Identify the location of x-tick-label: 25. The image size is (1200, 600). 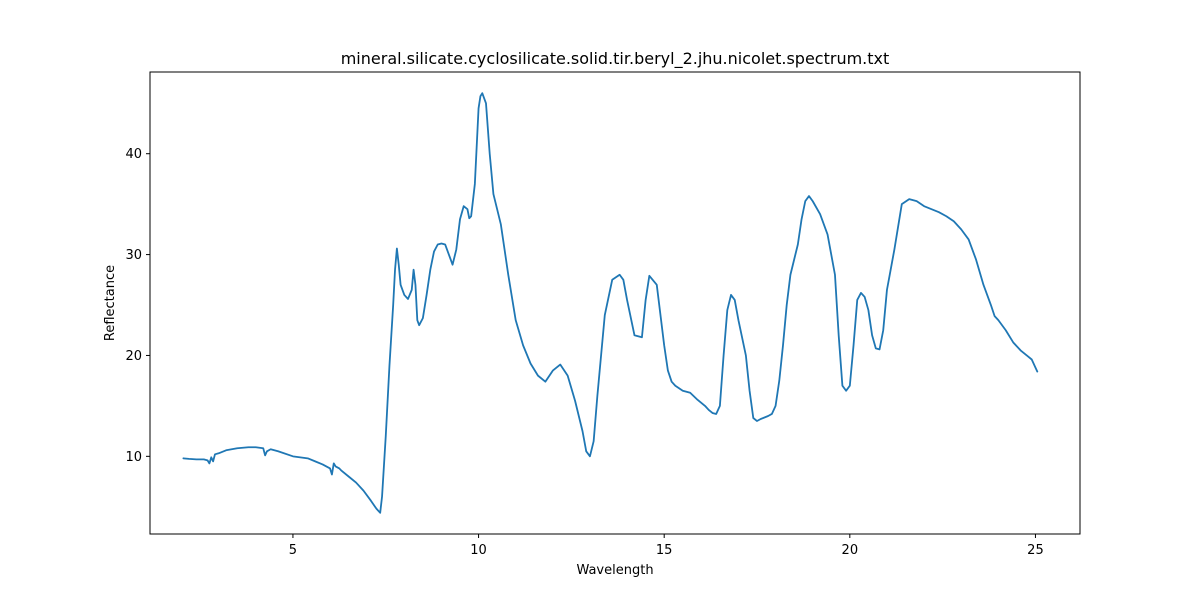
(1035, 550).